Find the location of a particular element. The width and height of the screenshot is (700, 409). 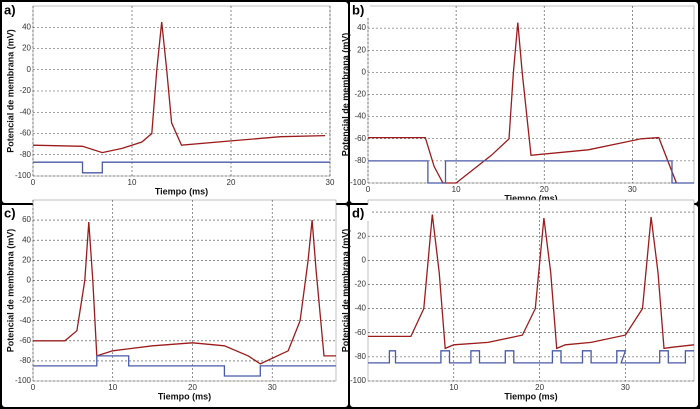

panel-label: c) is located at coordinates (10, 212).